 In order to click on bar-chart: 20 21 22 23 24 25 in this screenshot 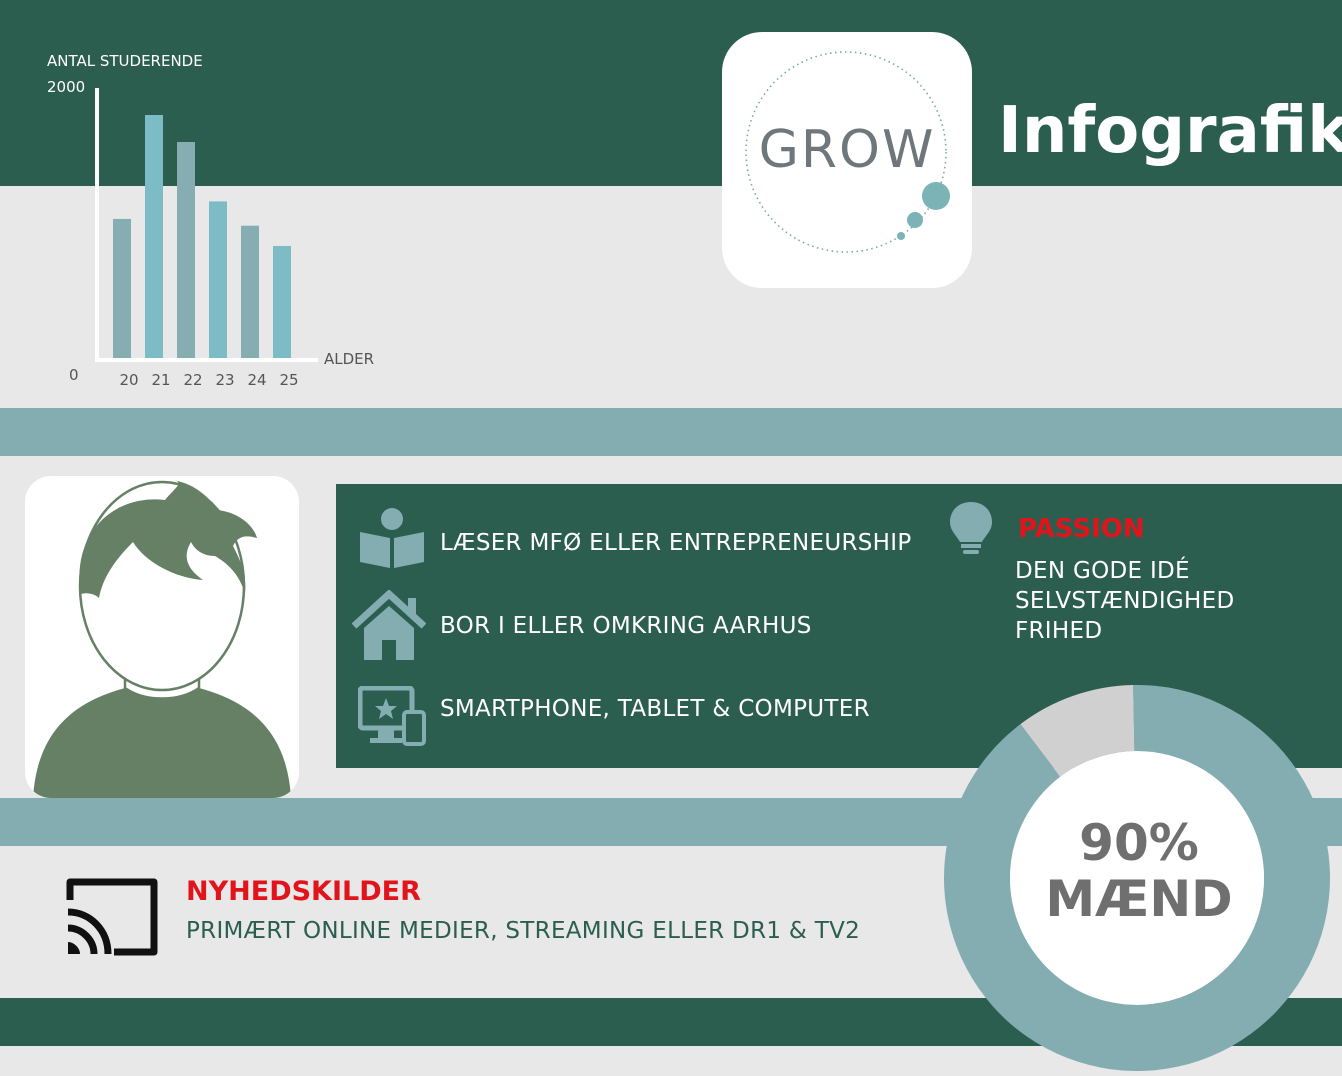, I will do `click(206, 238)`.